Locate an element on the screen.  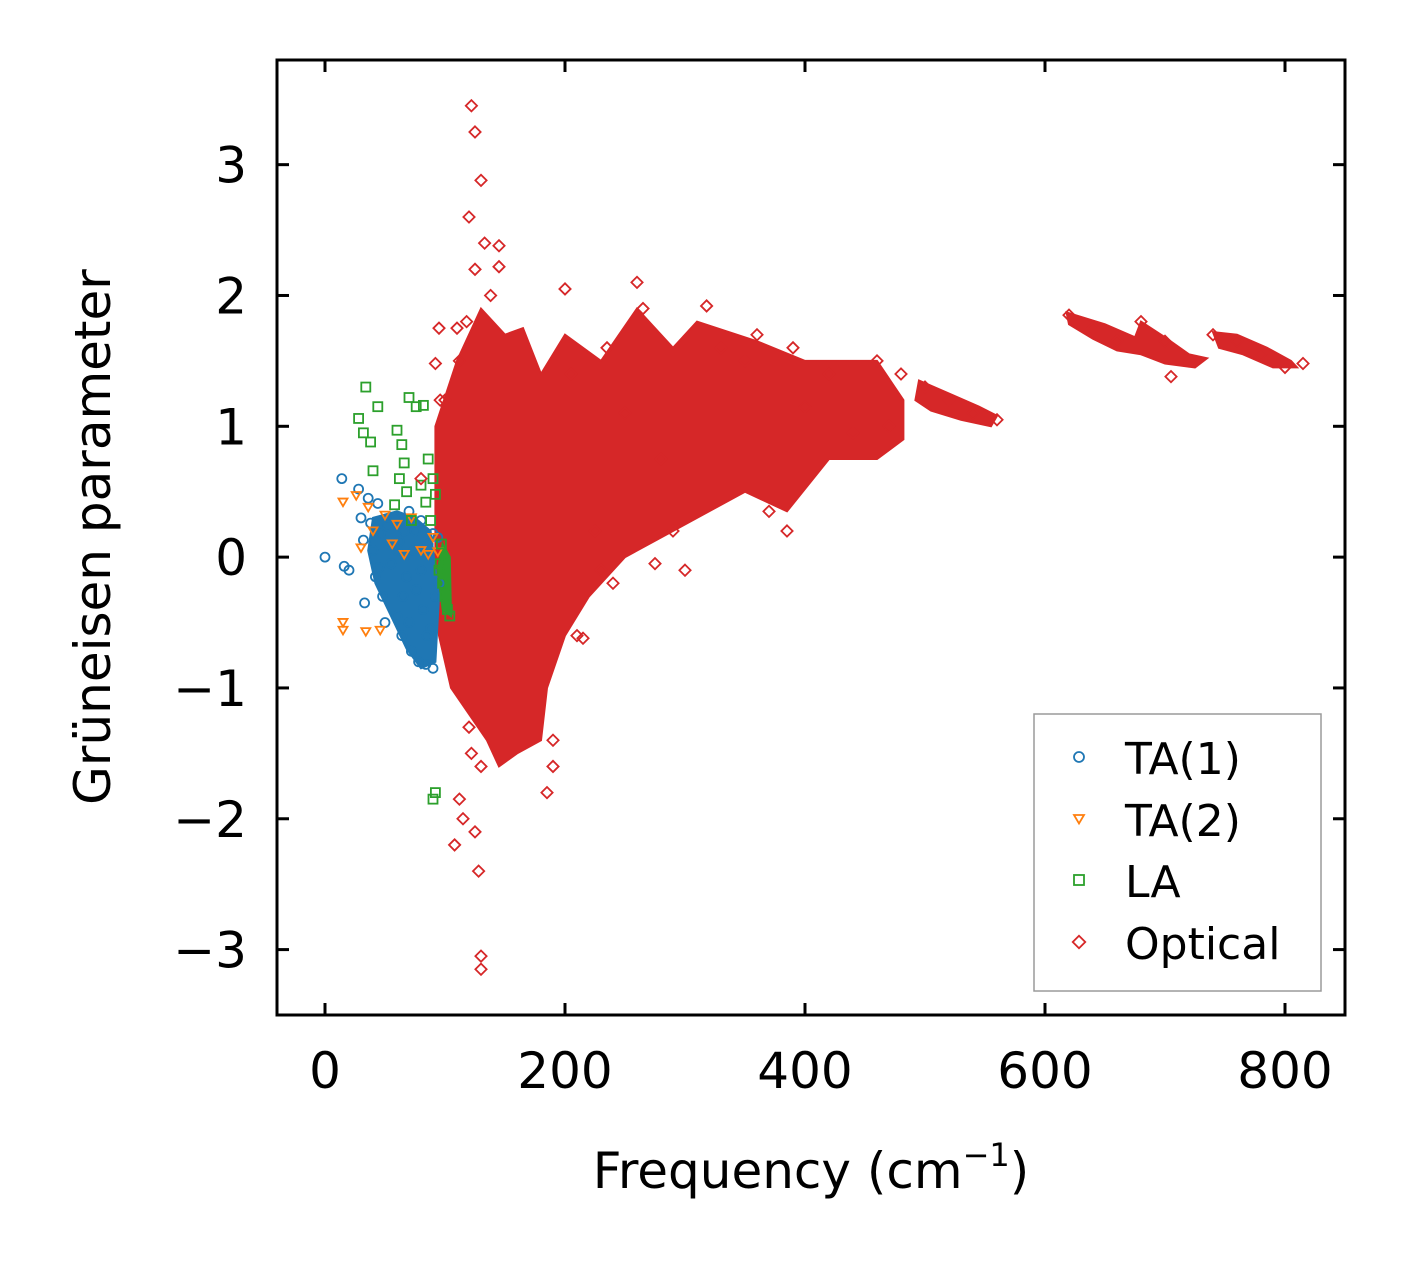
x-tick-label-200: 200 is located at coordinates (564, 1071).